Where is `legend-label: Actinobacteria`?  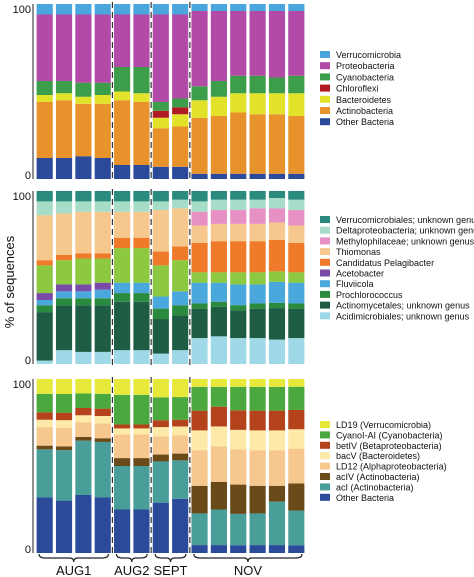
legend-label: Actinobacteria is located at coordinates (364, 111).